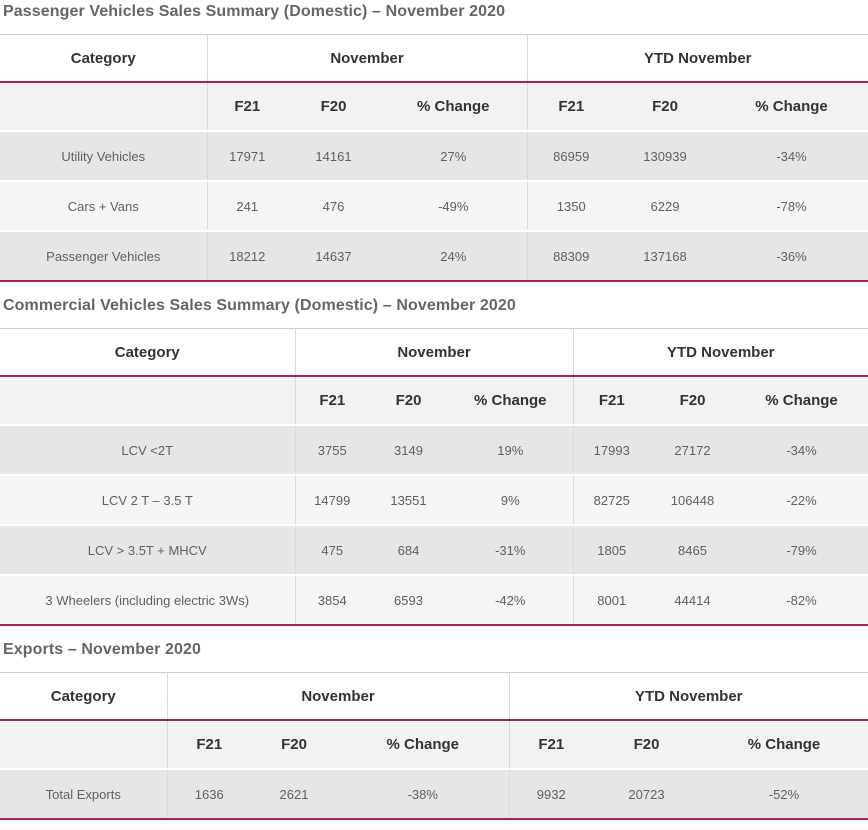 The height and width of the screenshot is (830, 868). I want to click on category-cell: 3 Wheelers (including electric 3Ws), so click(148, 599).